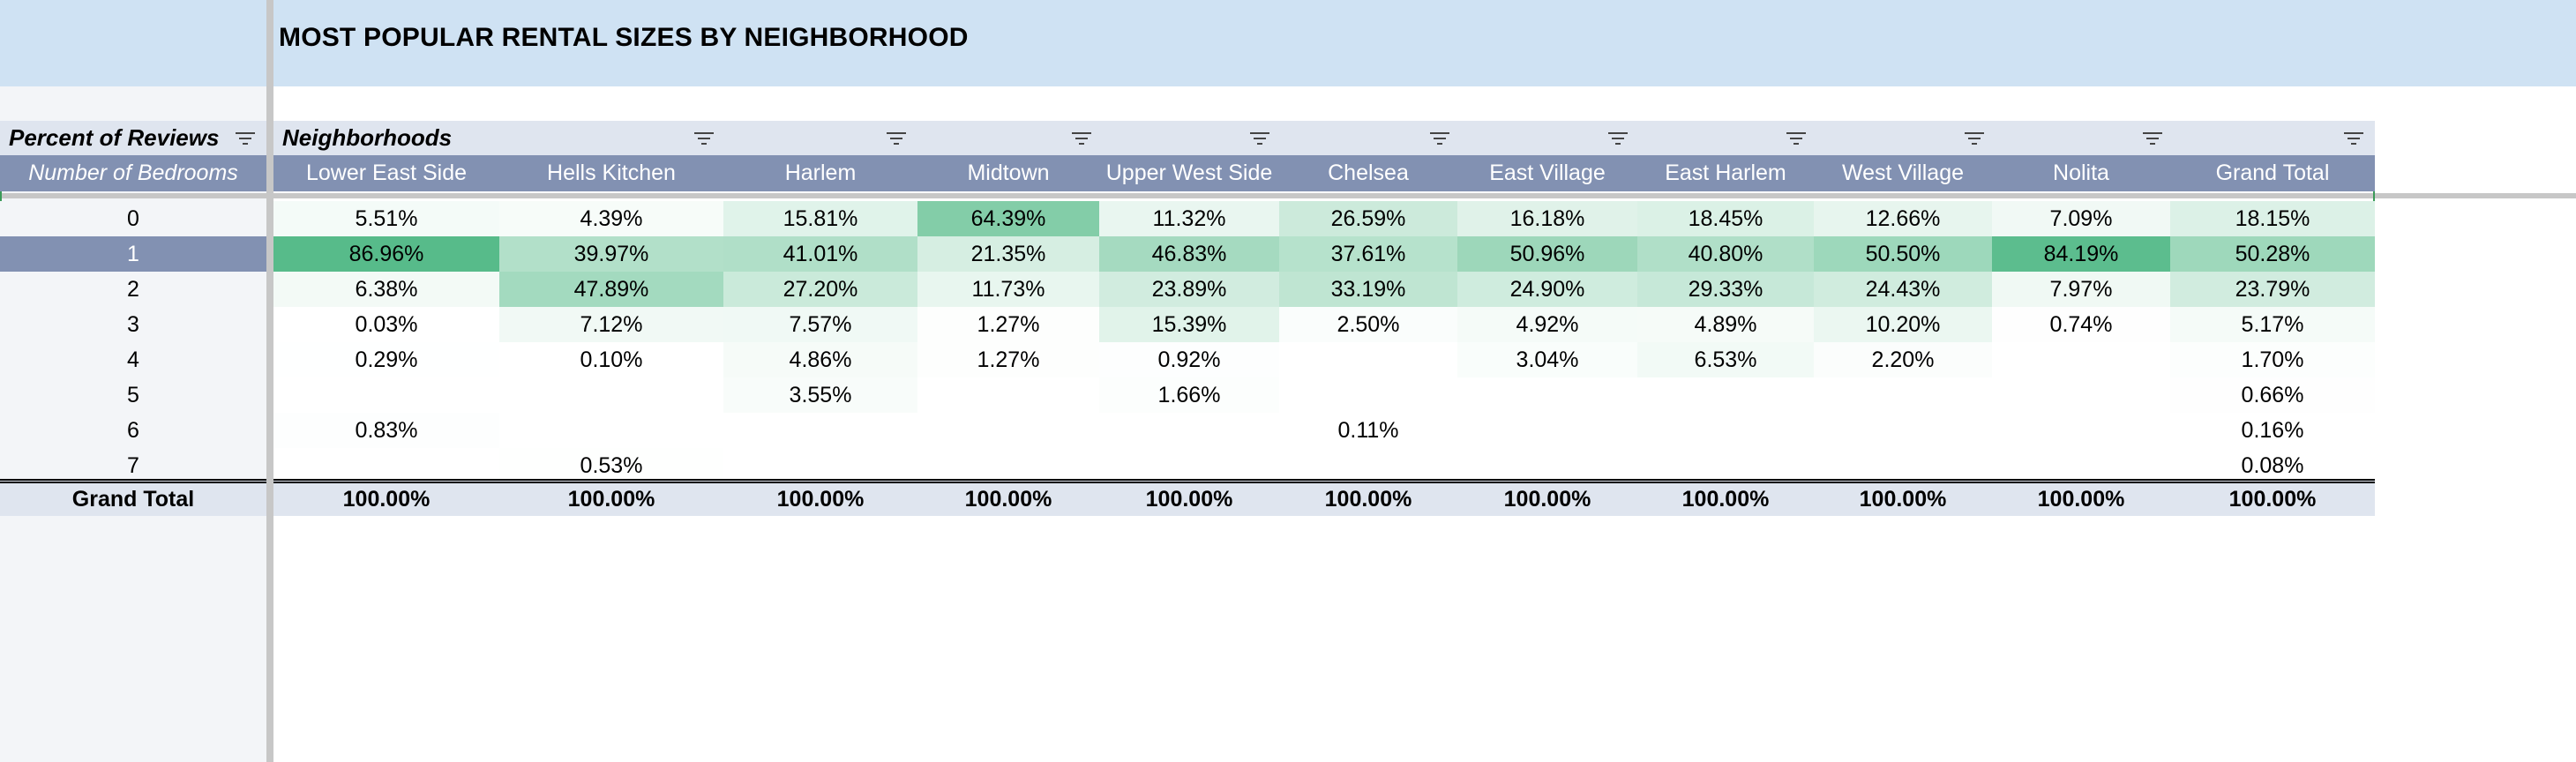 This screenshot has height=762, width=2576. I want to click on pivot-cell: 1.27%, so click(1008, 359).